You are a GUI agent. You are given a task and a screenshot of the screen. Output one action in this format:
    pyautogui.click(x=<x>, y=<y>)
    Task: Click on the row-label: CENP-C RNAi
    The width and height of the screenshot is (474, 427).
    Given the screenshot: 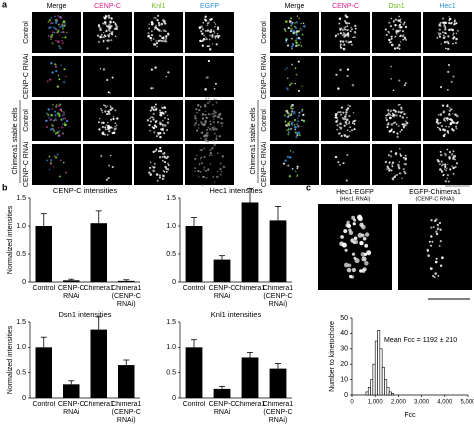 What is the action you would take?
    pyautogui.click(x=264, y=165)
    